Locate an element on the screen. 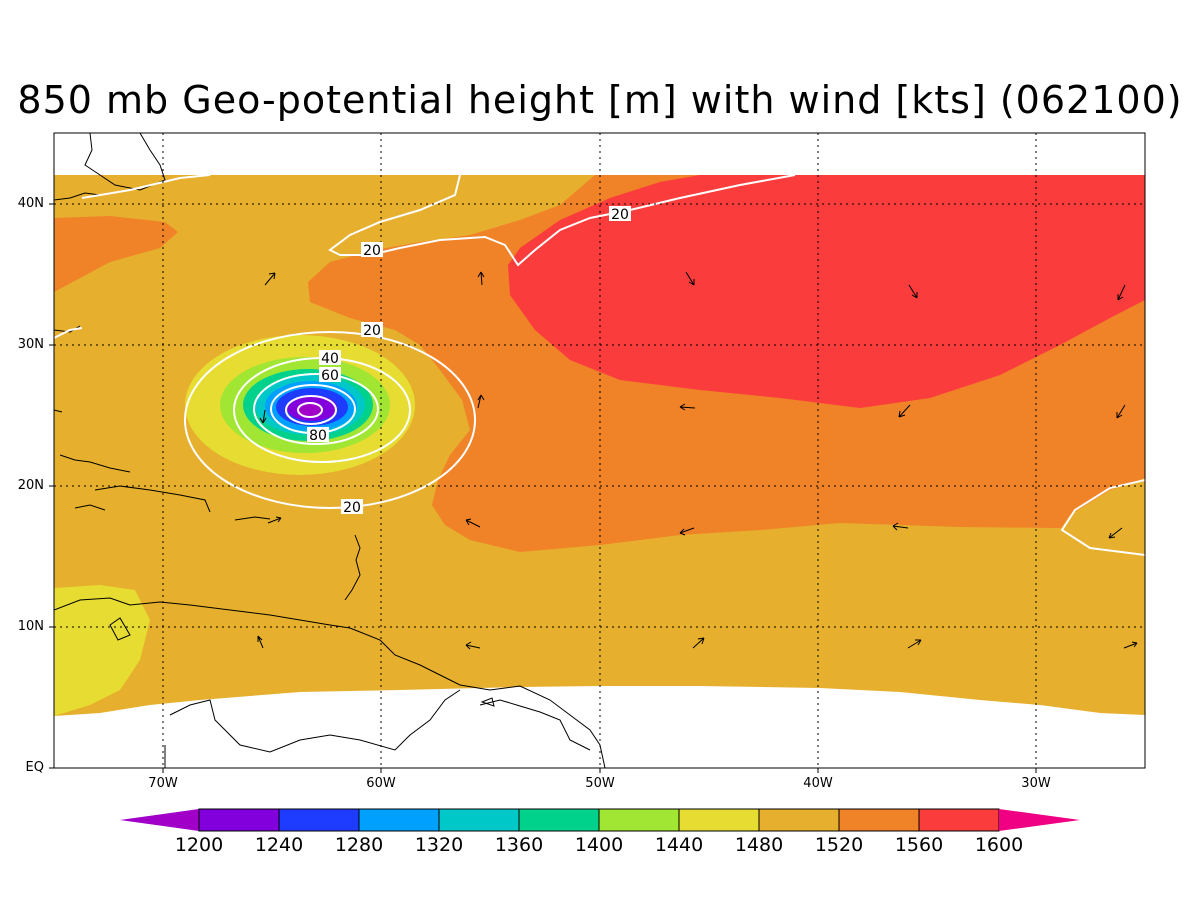  field-1560-east is located at coordinates (1102, 516).